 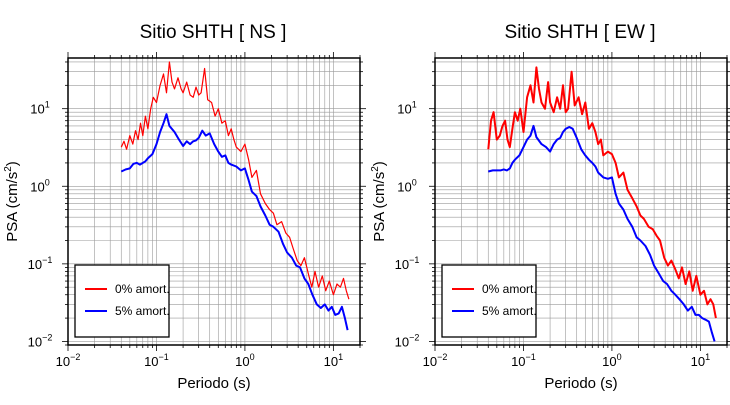 I want to click on chart-title: Sitio SHTH [ EW ], so click(x=580, y=32).